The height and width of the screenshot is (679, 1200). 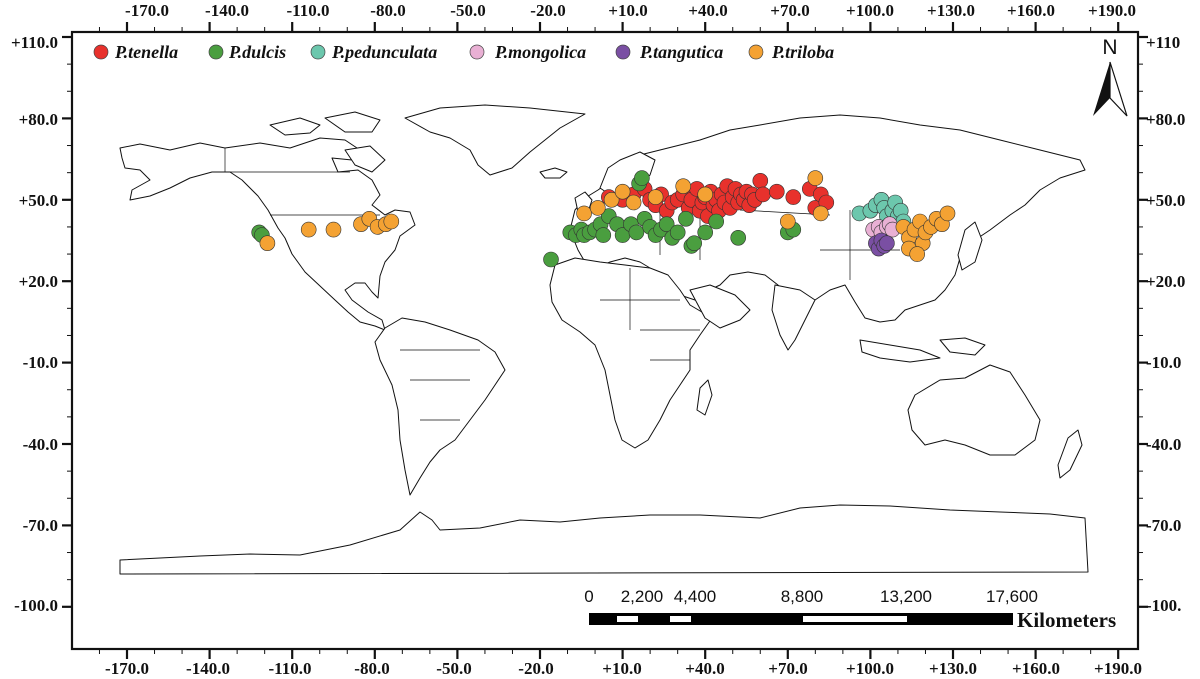 What do you see at coordinates (681, 52) in the screenshot?
I see `legend-label-tangutica: P.tangutica` at bounding box center [681, 52].